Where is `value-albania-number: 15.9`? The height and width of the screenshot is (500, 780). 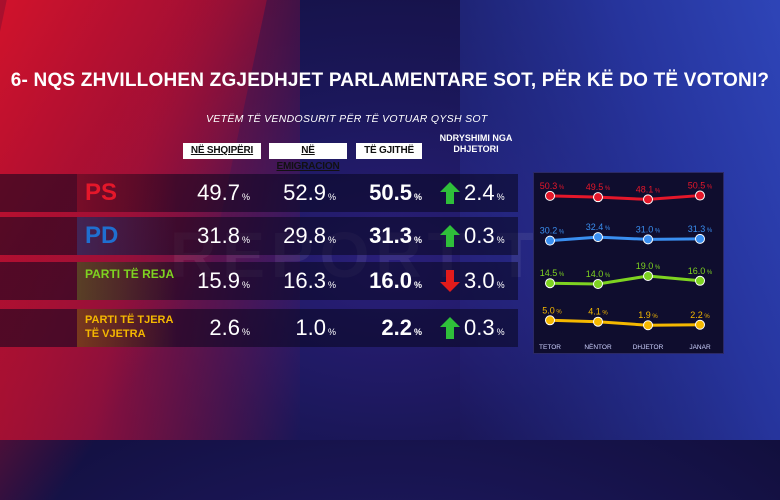 value-albania-number: 15.9 is located at coordinates (218, 280).